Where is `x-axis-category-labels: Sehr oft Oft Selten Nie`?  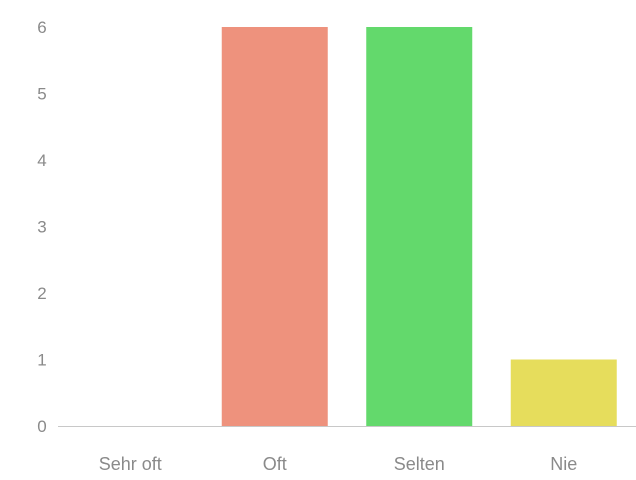 x-axis-category-labels: Sehr oft Oft Selten Nie is located at coordinates (338, 464).